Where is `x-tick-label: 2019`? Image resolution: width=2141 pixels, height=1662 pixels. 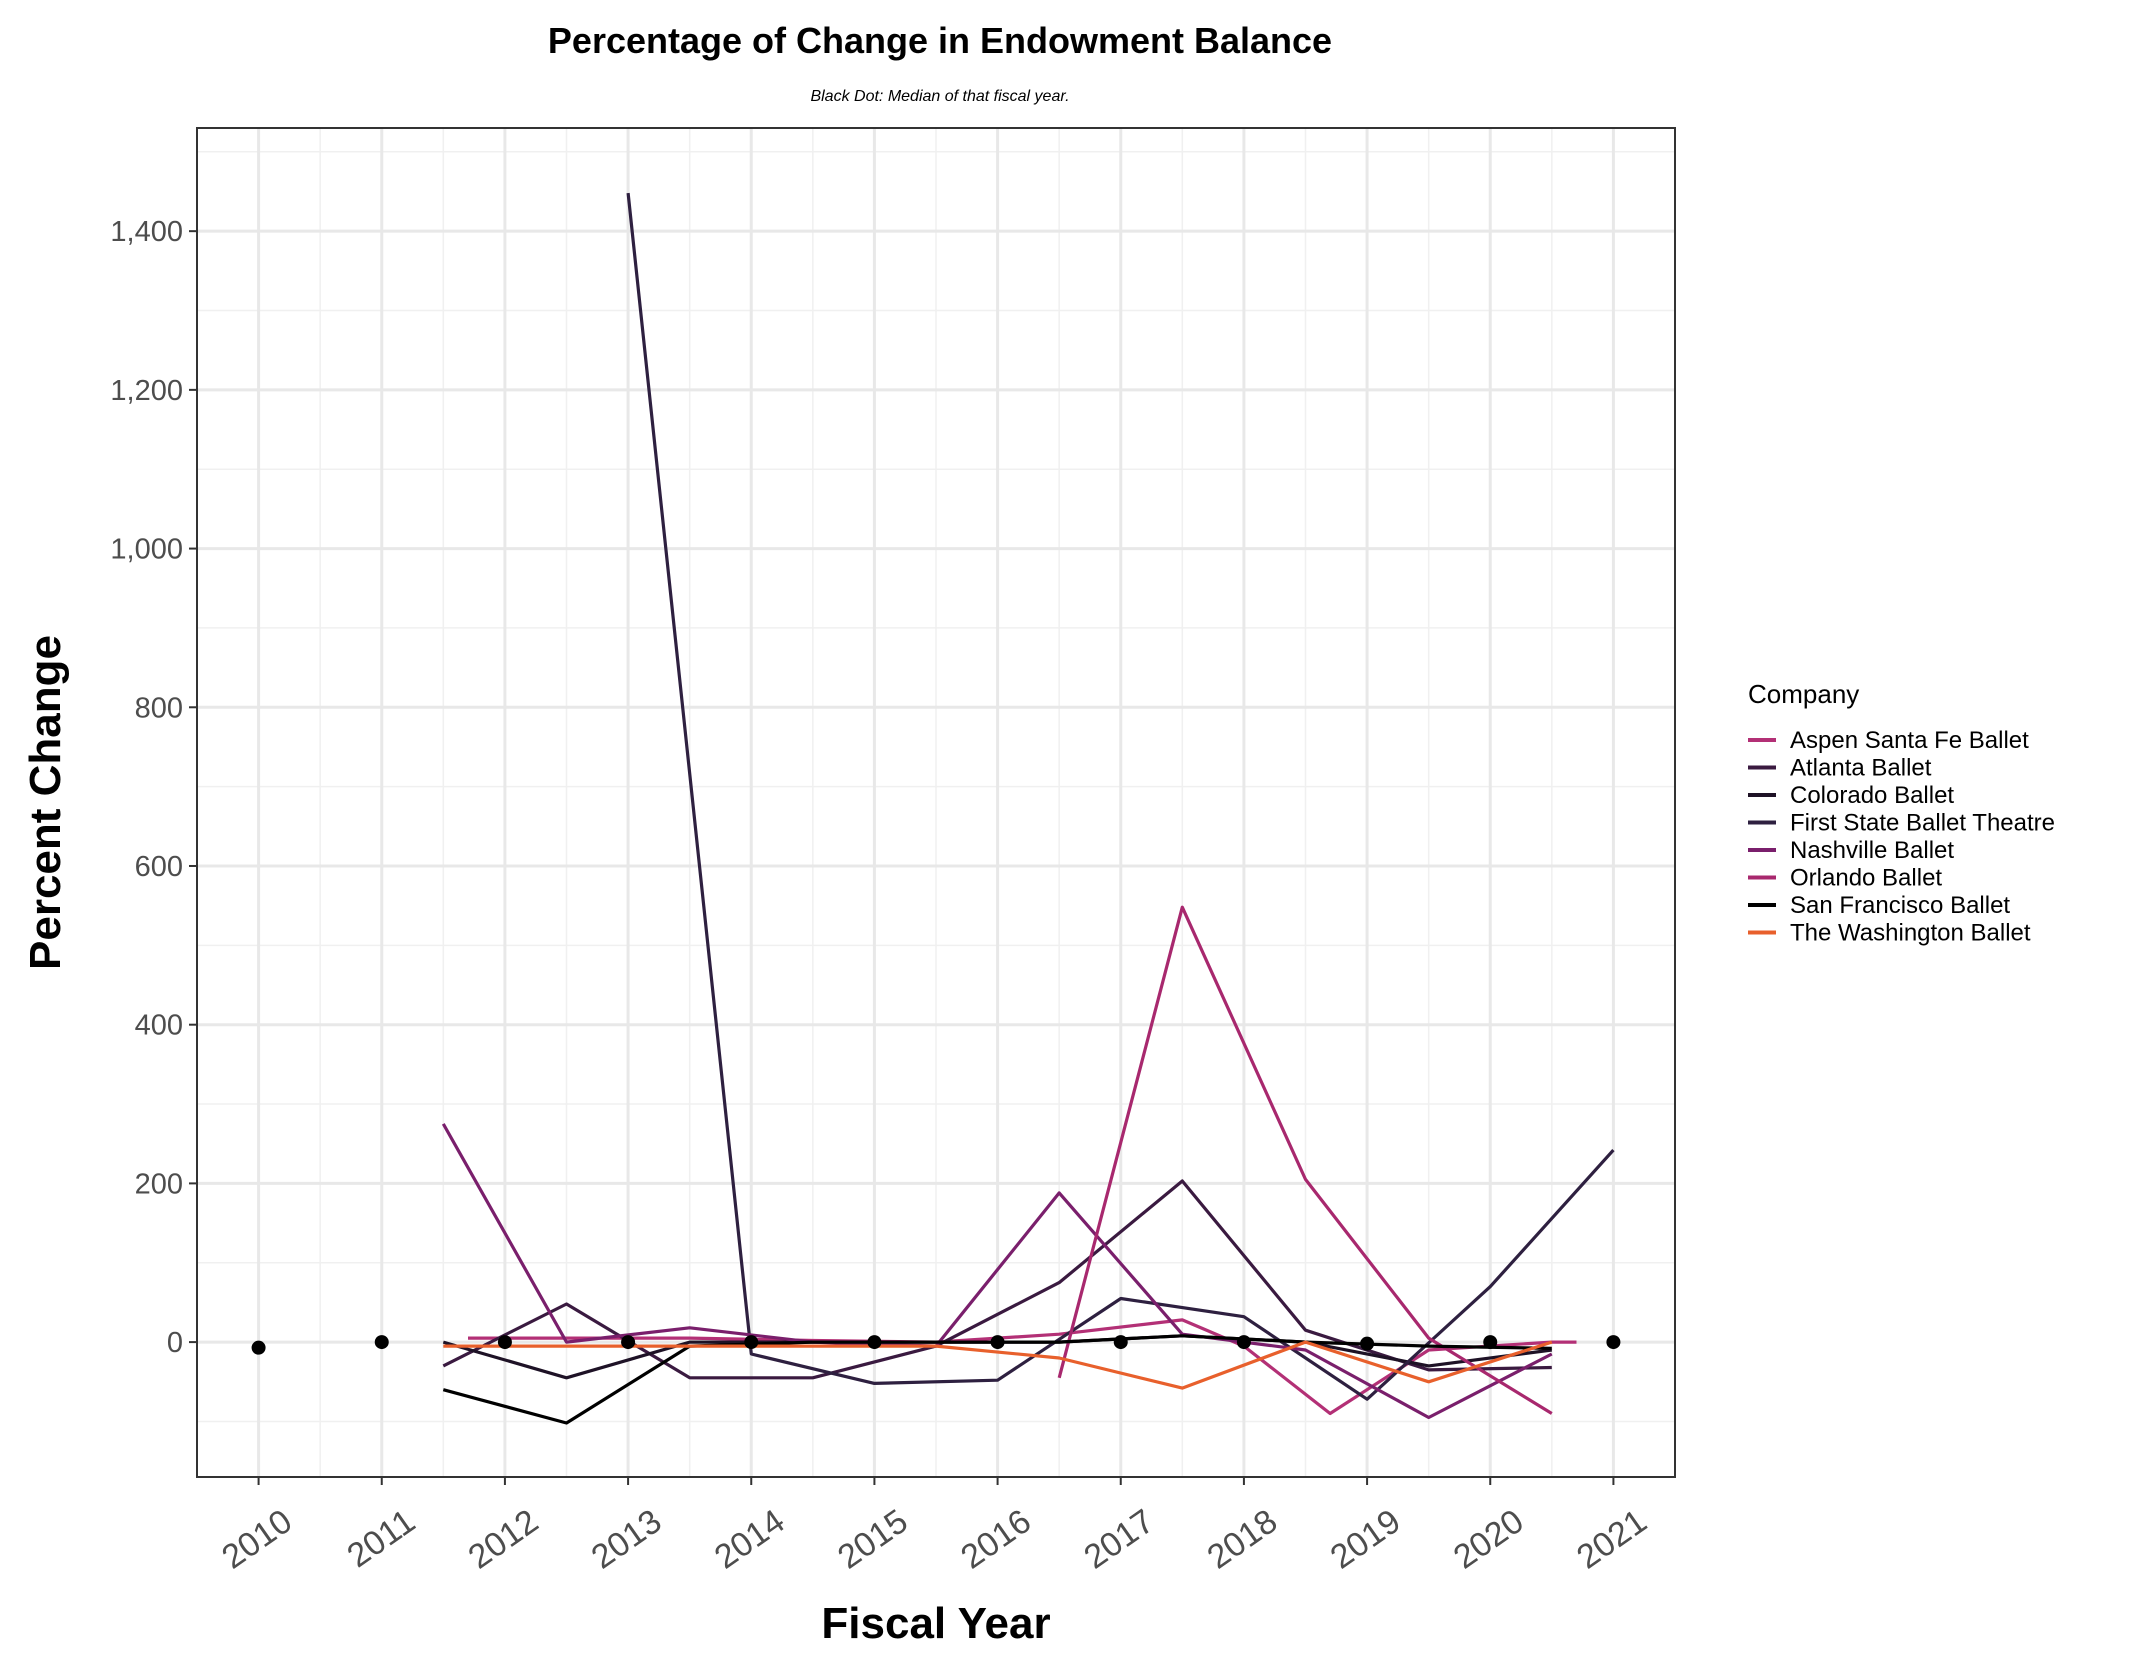 x-tick-label: 2019 is located at coordinates (1366, 1539).